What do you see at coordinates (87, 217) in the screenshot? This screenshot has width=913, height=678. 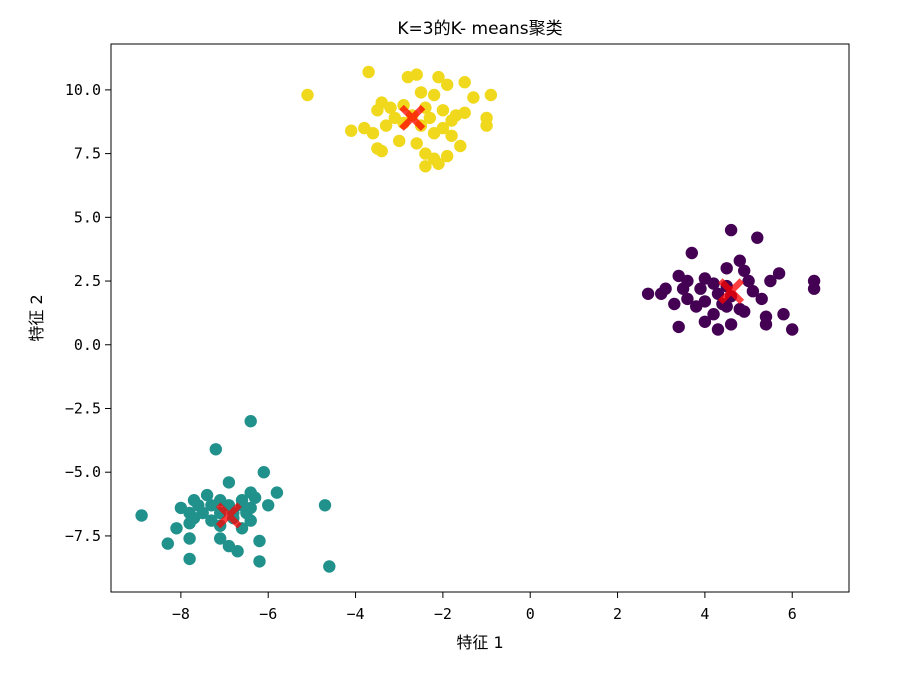 I see `y-tick-label: 5.0` at bounding box center [87, 217].